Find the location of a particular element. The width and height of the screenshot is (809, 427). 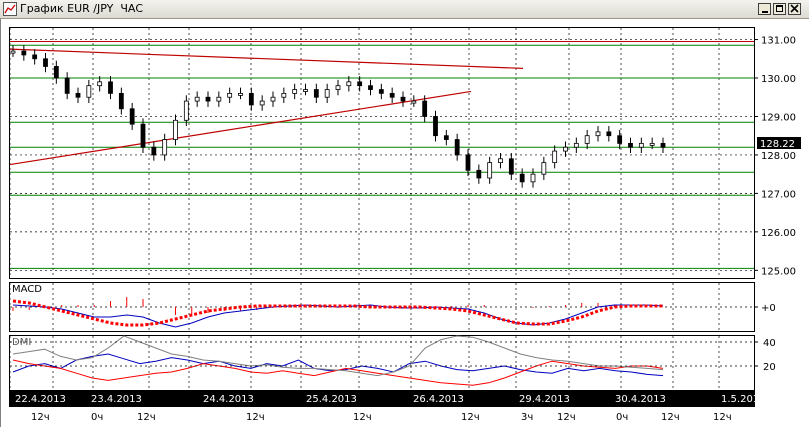

macd-line is located at coordinates (338, 316).